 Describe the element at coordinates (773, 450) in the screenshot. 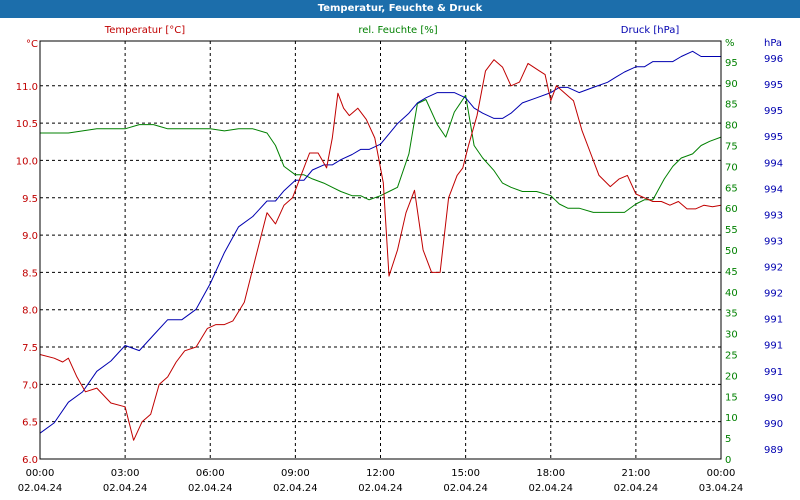

I see `pressure-tick-label: 989` at that location.